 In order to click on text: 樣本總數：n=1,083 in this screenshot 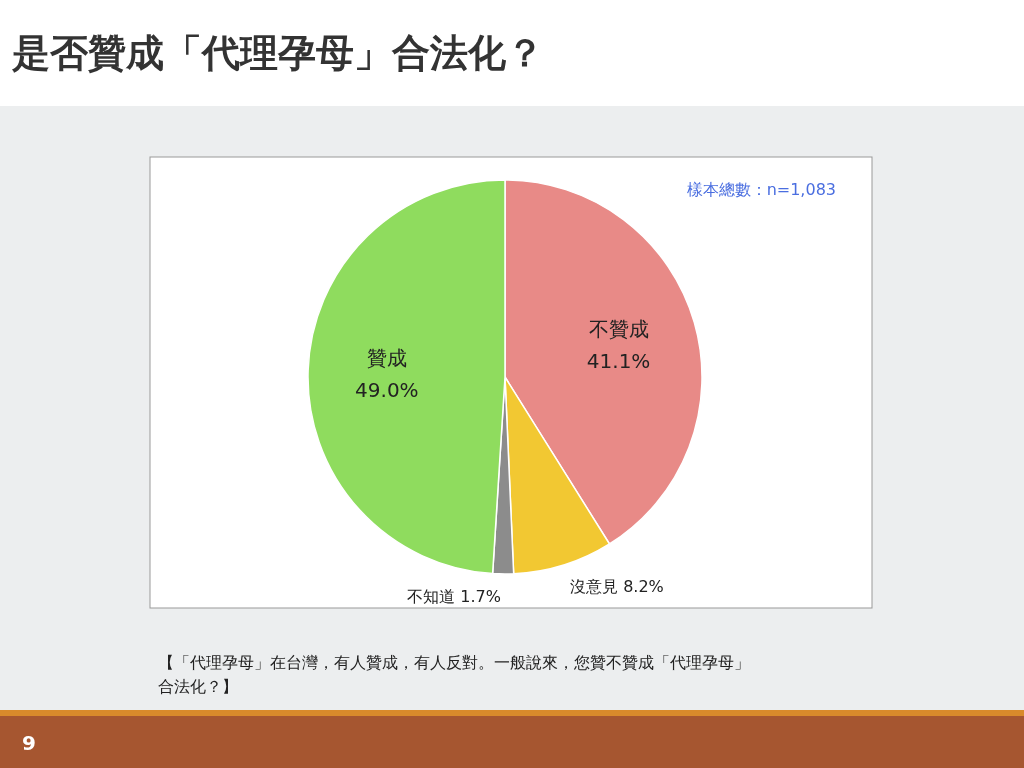, I will do `click(761, 189)`.